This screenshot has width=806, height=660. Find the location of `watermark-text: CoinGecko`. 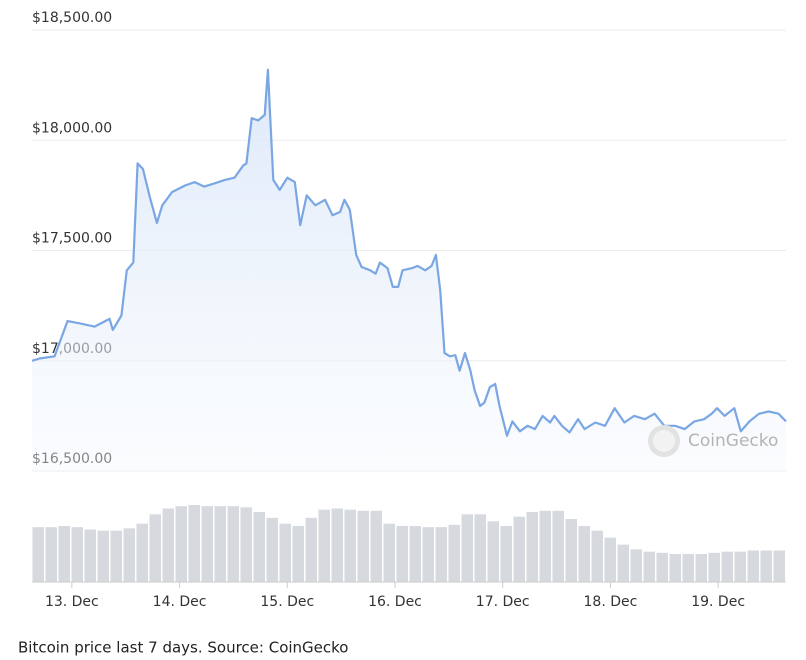

watermark-text: CoinGecko is located at coordinates (733, 441).